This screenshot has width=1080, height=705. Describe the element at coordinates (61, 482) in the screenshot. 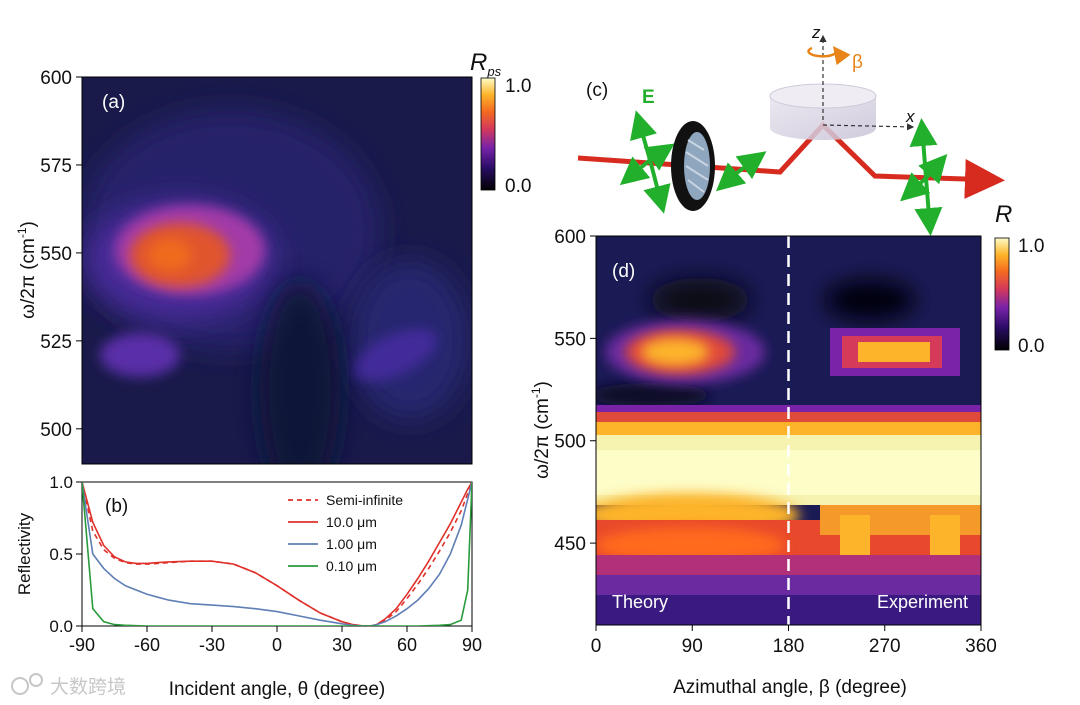

I see `panel-b-y-tick-label: 1.0` at that location.